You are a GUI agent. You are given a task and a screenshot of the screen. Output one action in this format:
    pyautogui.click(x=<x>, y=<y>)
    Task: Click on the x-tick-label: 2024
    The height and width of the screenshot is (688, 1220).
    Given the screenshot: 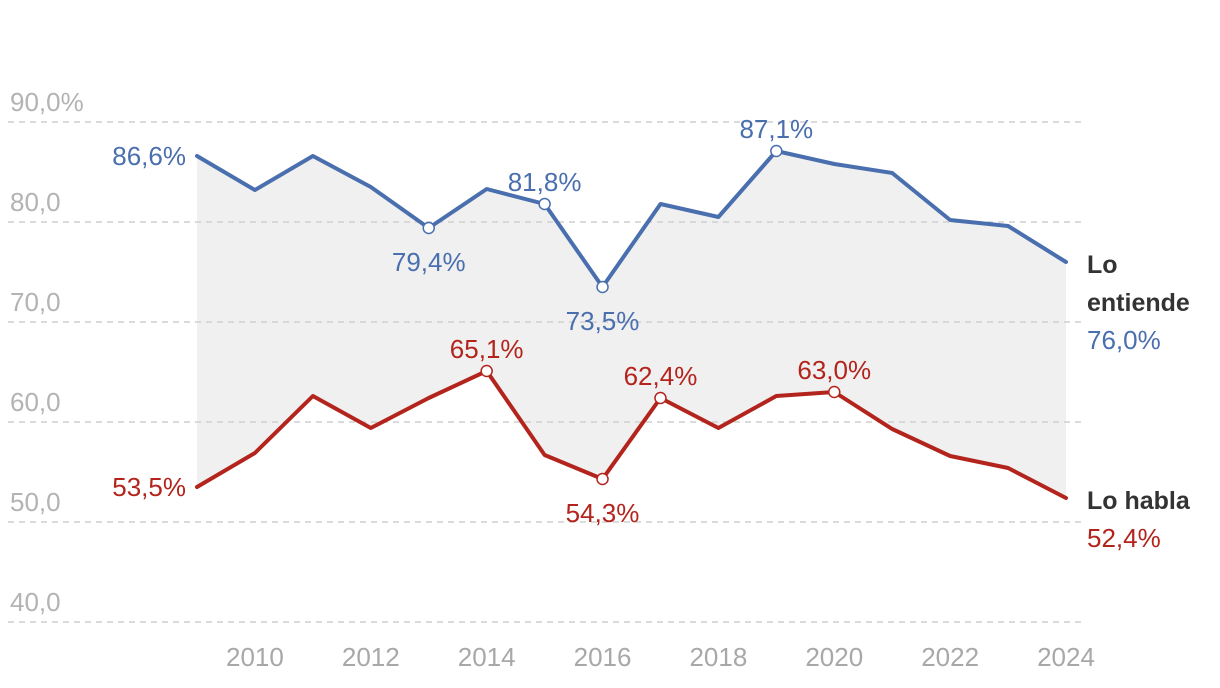 What is the action you would take?
    pyautogui.click(x=1066, y=657)
    